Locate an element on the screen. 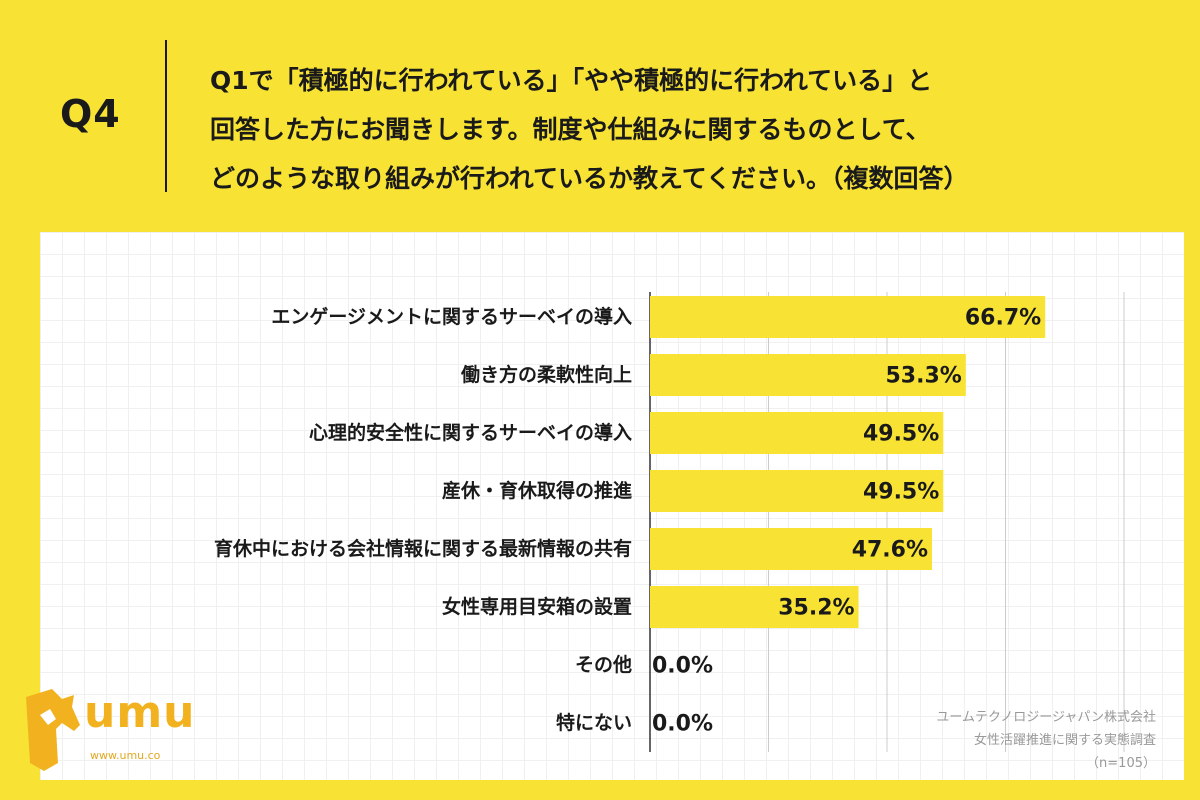 Image resolution: width=1200 pixels, height=800 pixels. category-label: エンゲージメントに関するサーベイの導入 is located at coordinates (451, 316).